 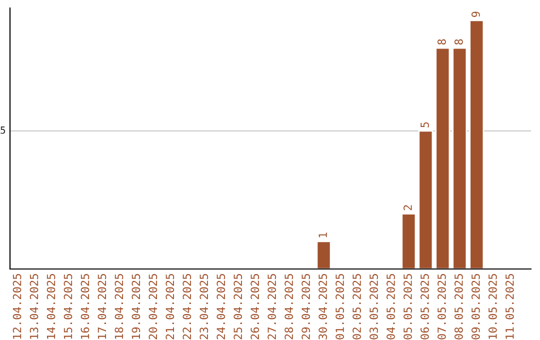 I want to click on x-tick-label: 13.04.2025, so click(x=34, y=306).